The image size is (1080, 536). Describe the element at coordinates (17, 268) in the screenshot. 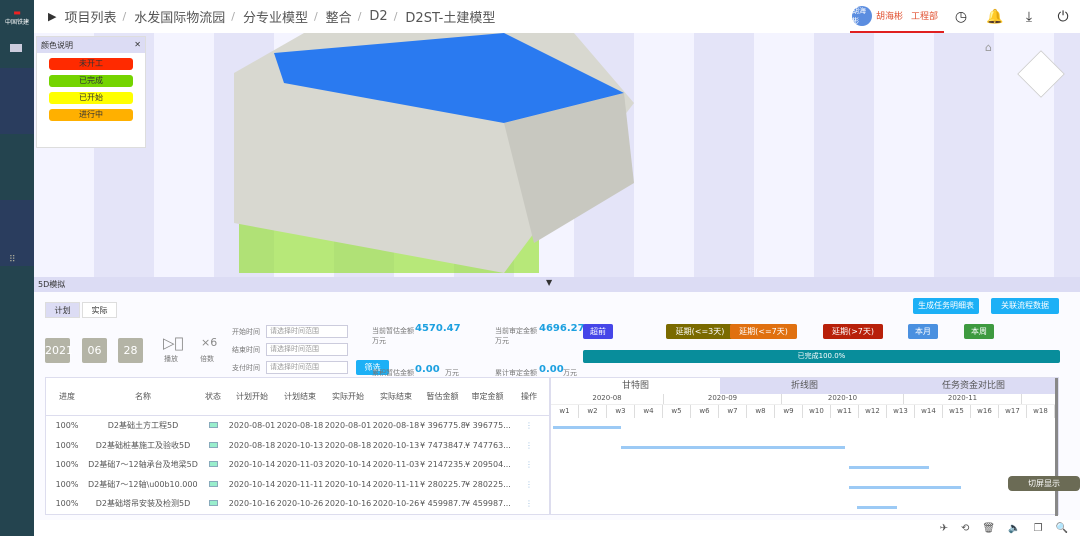

I see `sidebar: ▬ 中国铁建 ⠿` at that location.